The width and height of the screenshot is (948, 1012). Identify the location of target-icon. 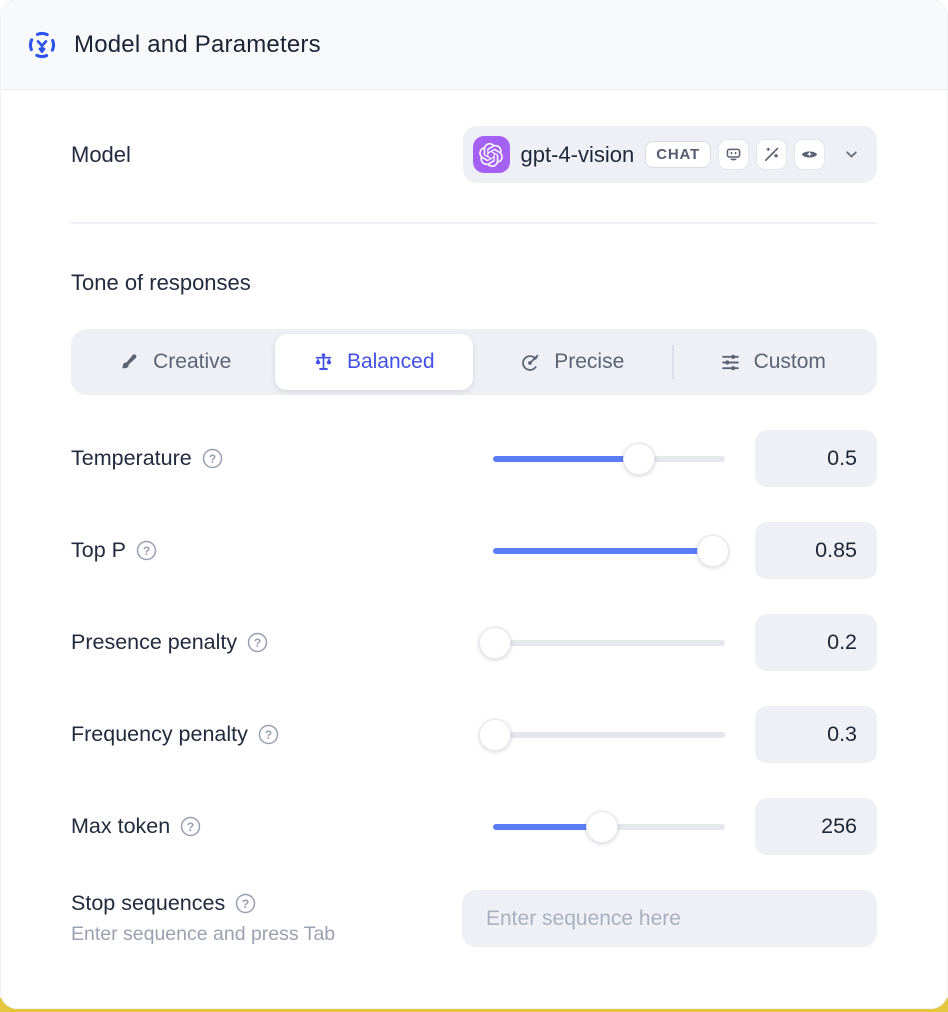
(530, 362).